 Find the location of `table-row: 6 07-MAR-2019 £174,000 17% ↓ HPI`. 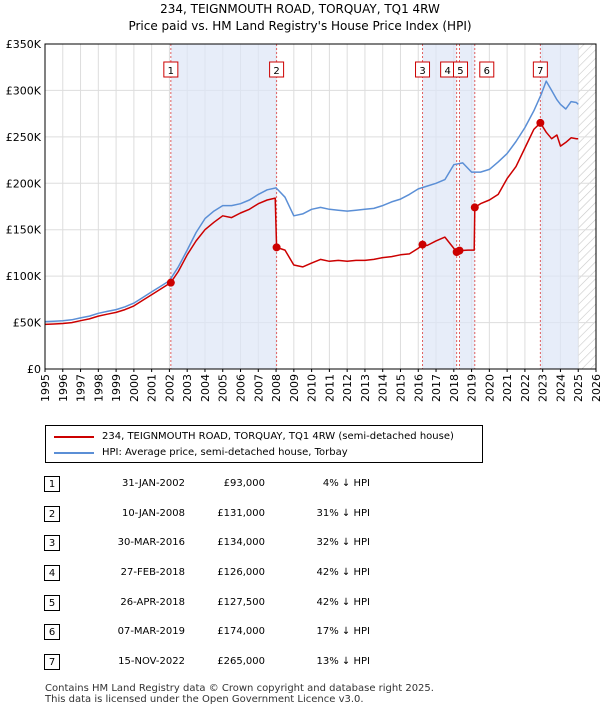

table-row: 6 07-MAR-2019 £174,000 17% ↓ HPI is located at coordinates (300, 633).